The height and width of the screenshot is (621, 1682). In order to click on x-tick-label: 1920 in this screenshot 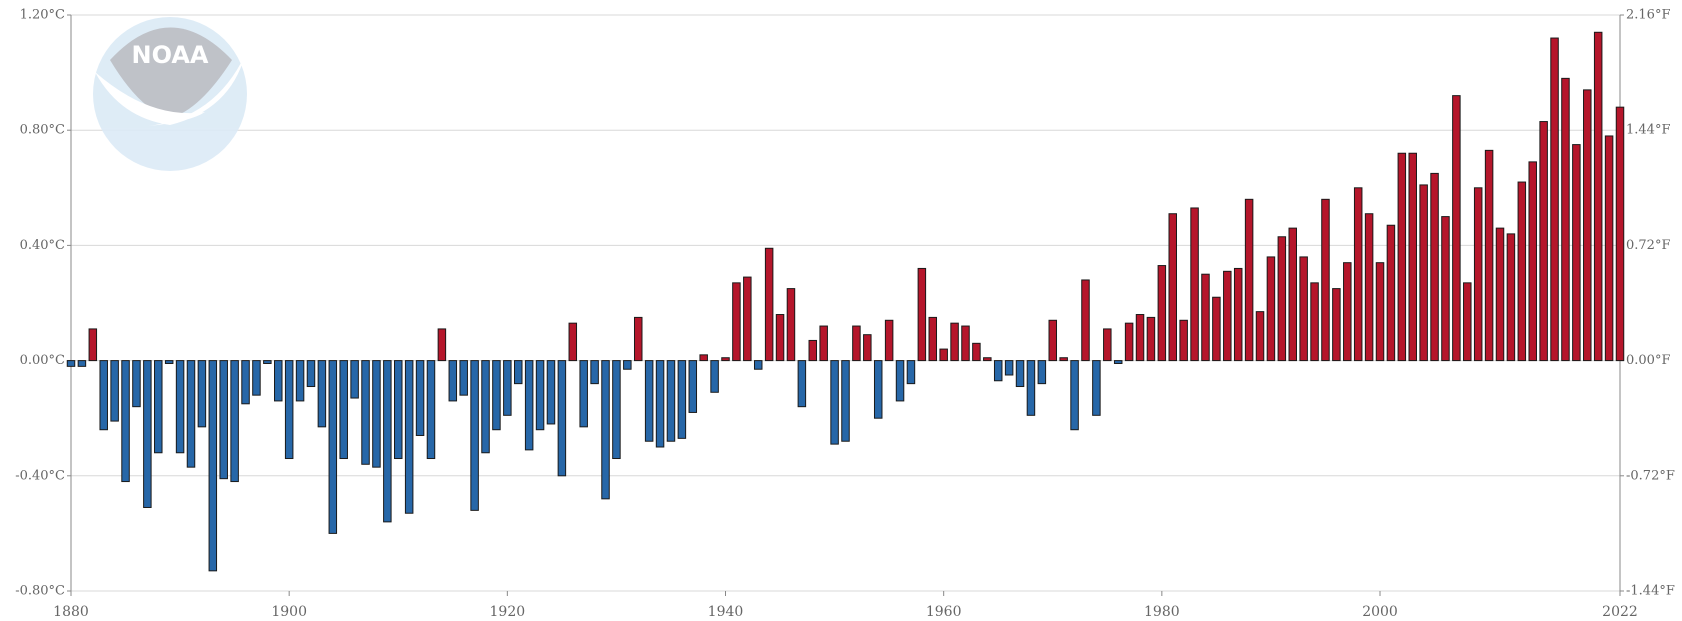, I will do `click(508, 612)`.